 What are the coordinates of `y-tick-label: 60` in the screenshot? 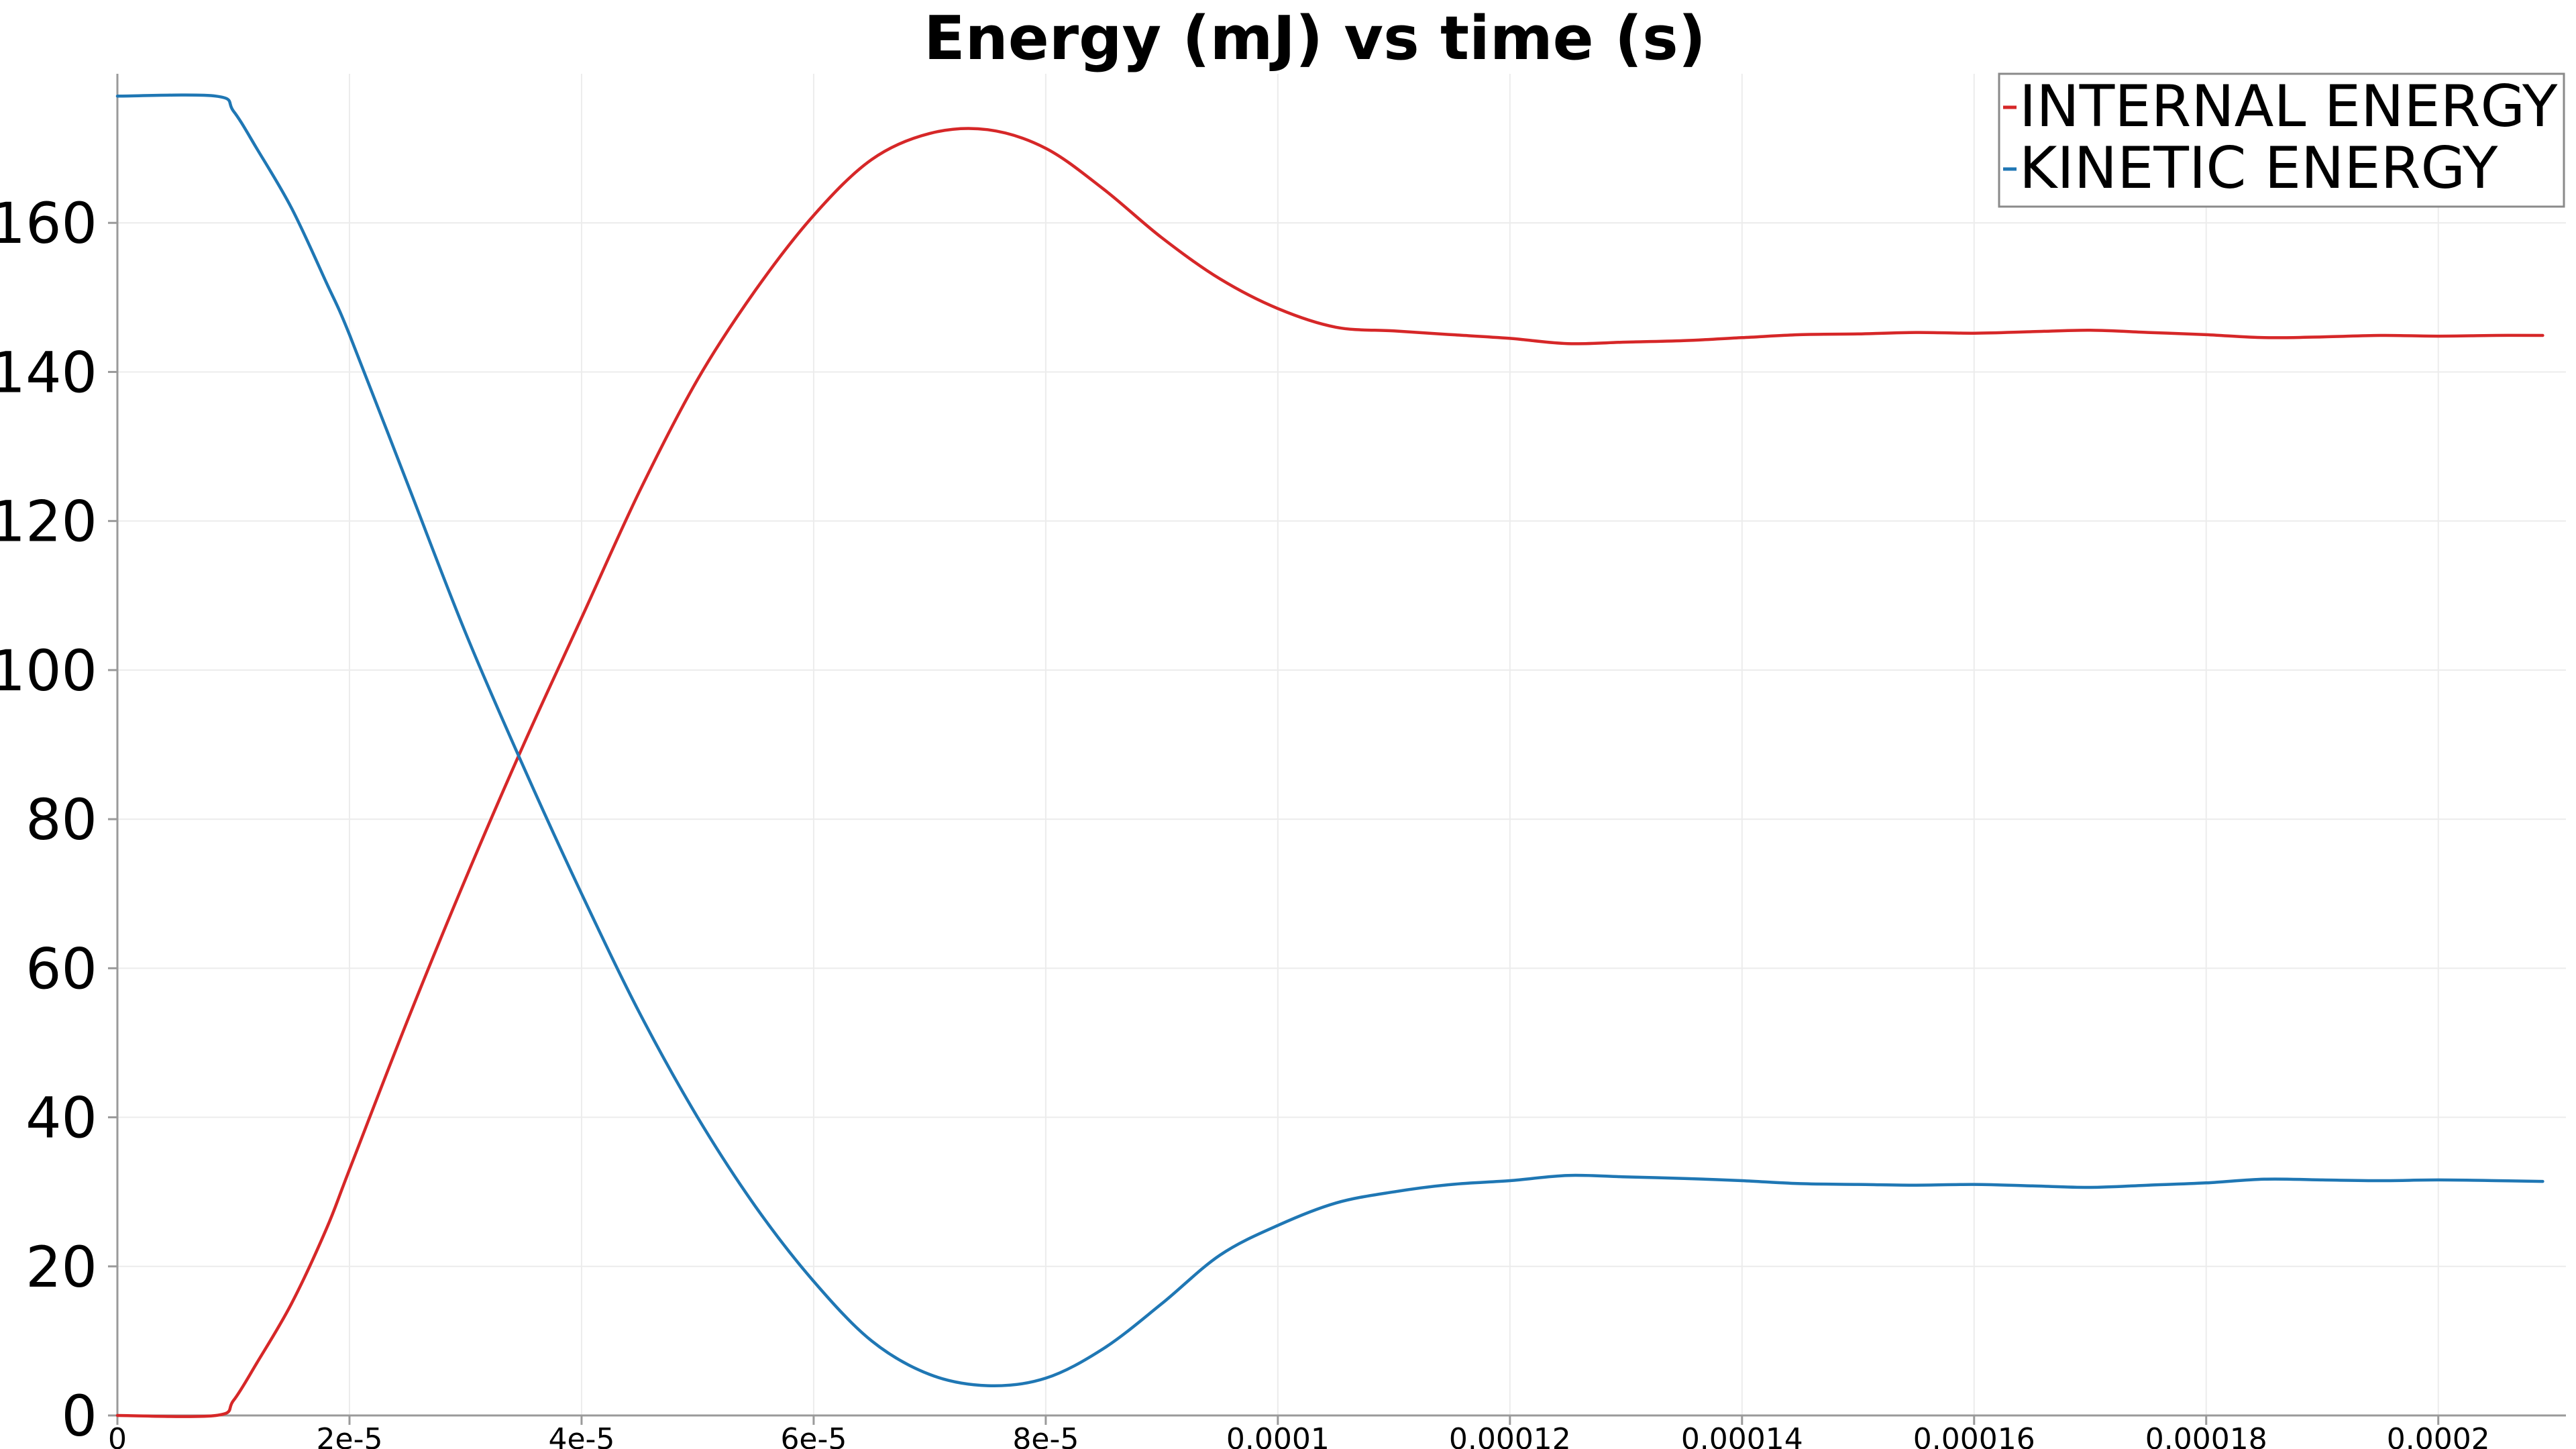 It's located at (61, 969).